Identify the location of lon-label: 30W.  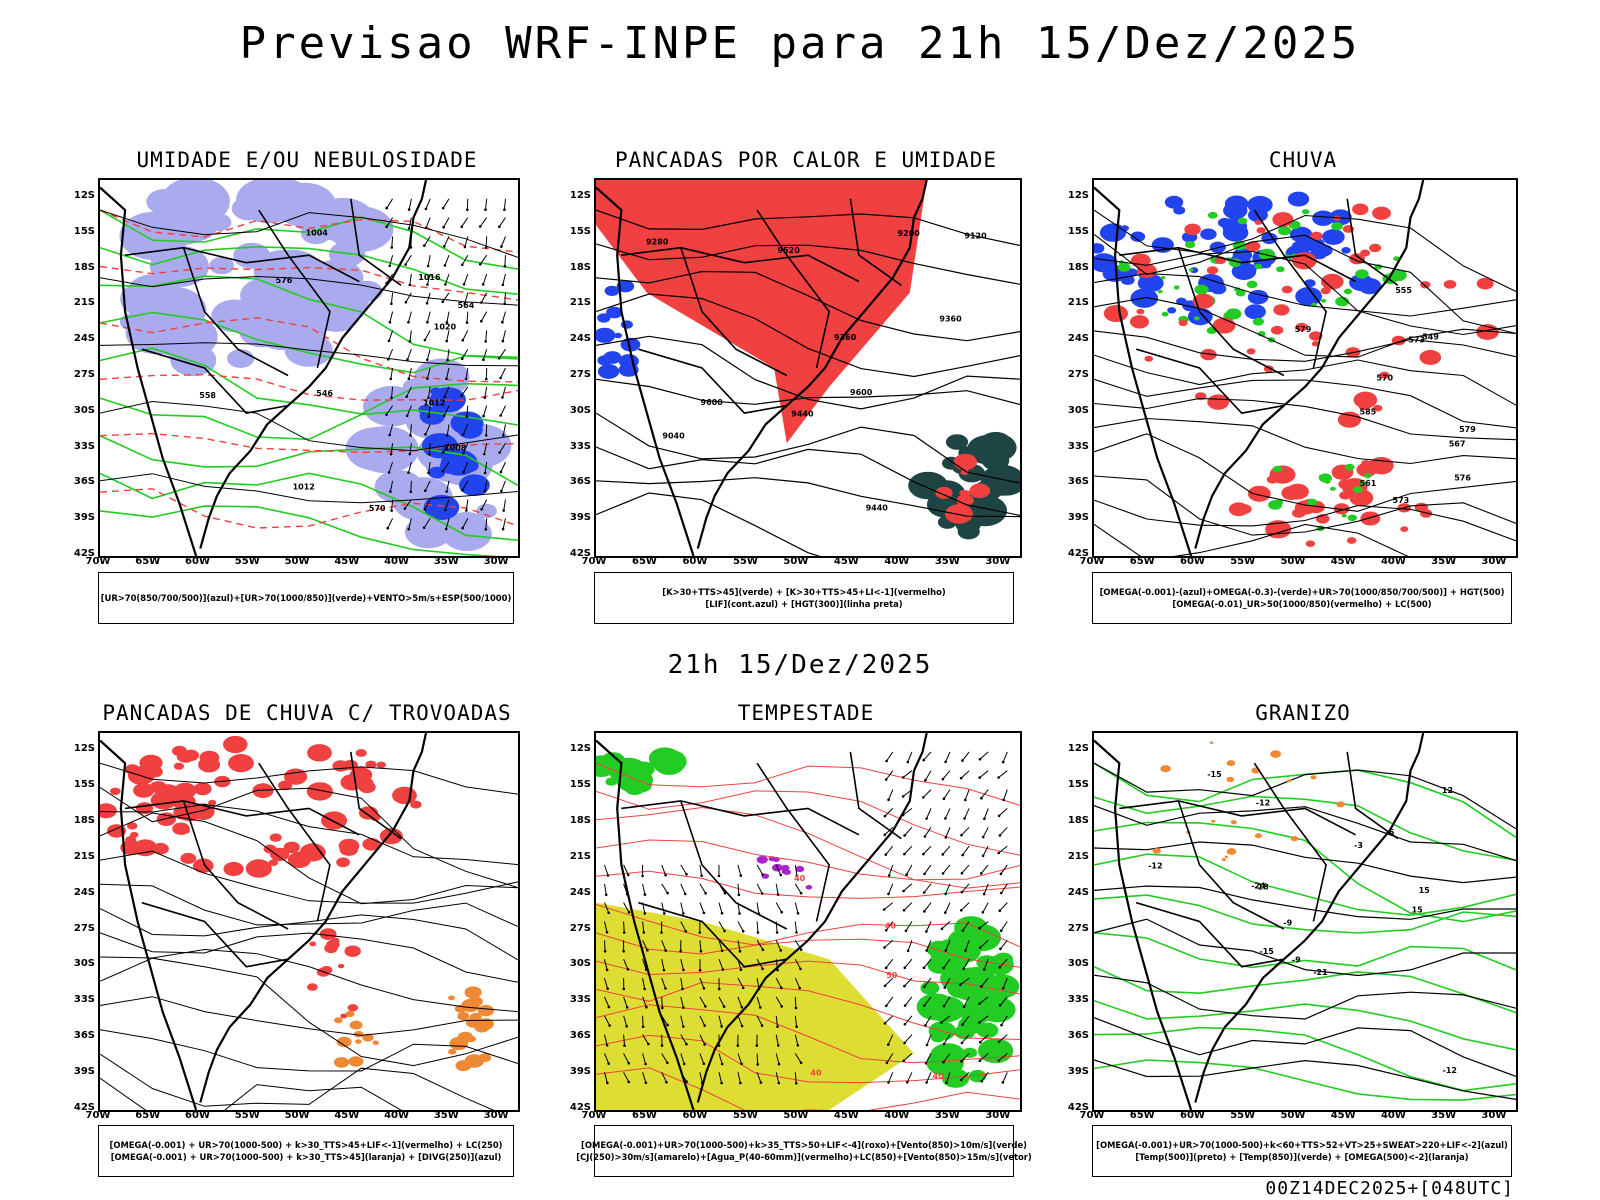
(496, 561).